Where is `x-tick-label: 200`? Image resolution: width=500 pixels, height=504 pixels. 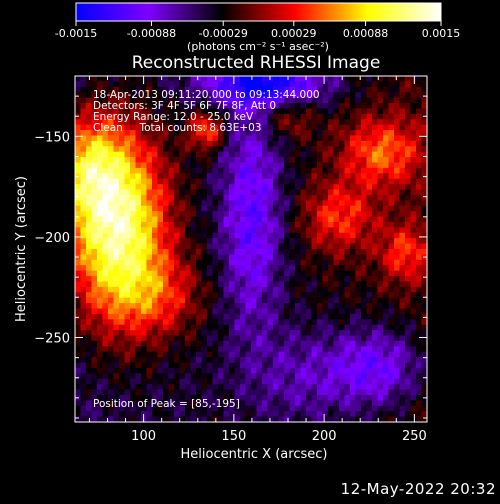
x-tick-label: 200 is located at coordinates (324, 436).